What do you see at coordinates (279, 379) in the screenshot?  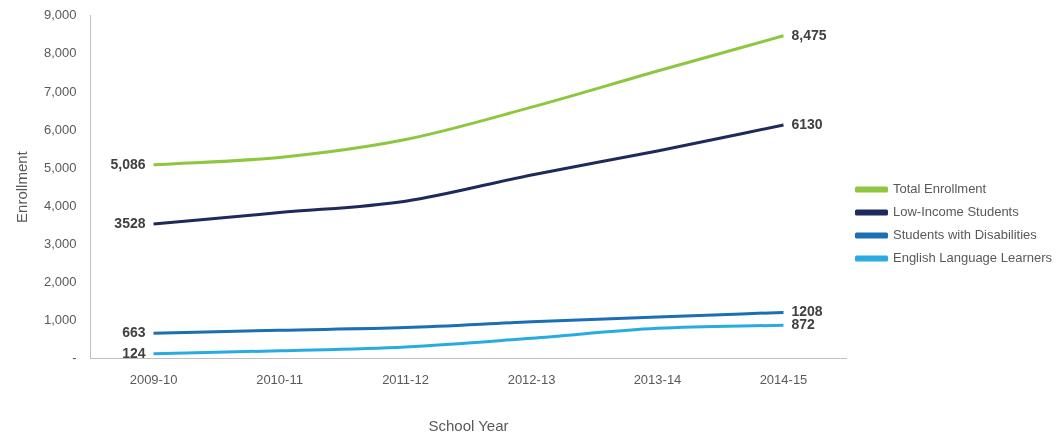 I see `x-tick-label: 2010-11` at bounding box center [279, 379].